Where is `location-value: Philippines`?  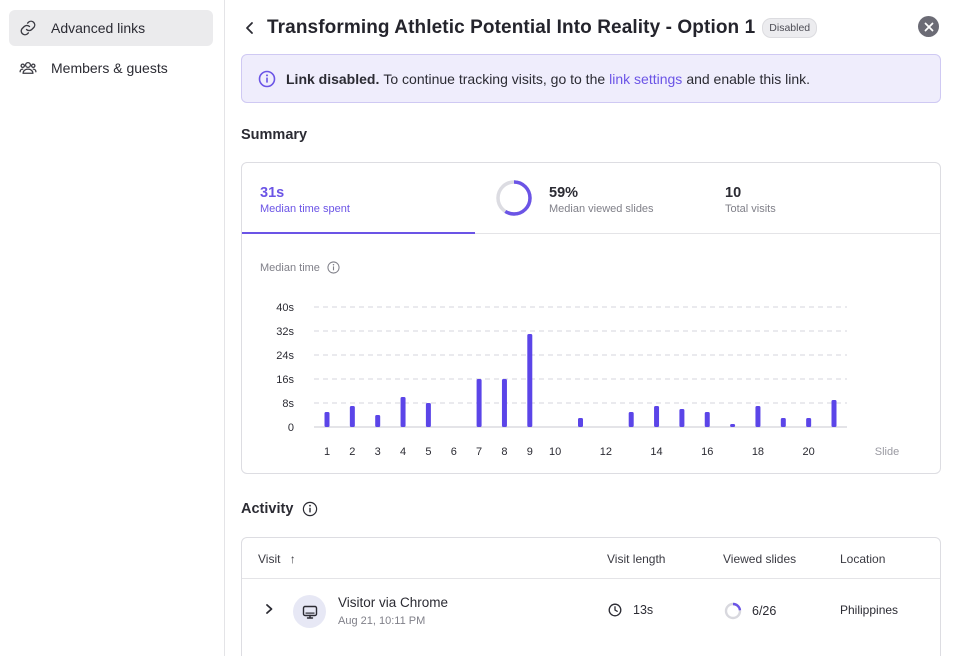
location-value: Philippines is located at coordinates (869, 610).